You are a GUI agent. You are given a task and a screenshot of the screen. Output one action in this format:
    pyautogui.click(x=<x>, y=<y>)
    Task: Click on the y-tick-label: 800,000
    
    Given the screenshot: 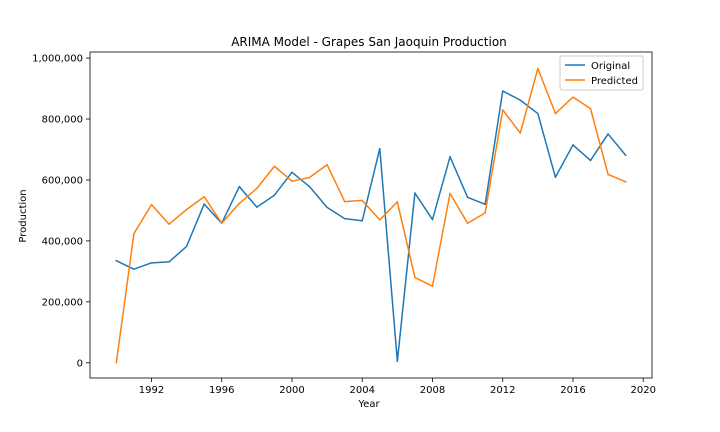 What is the action you would take?
    pyautogui.click(x=62, y=120)
    